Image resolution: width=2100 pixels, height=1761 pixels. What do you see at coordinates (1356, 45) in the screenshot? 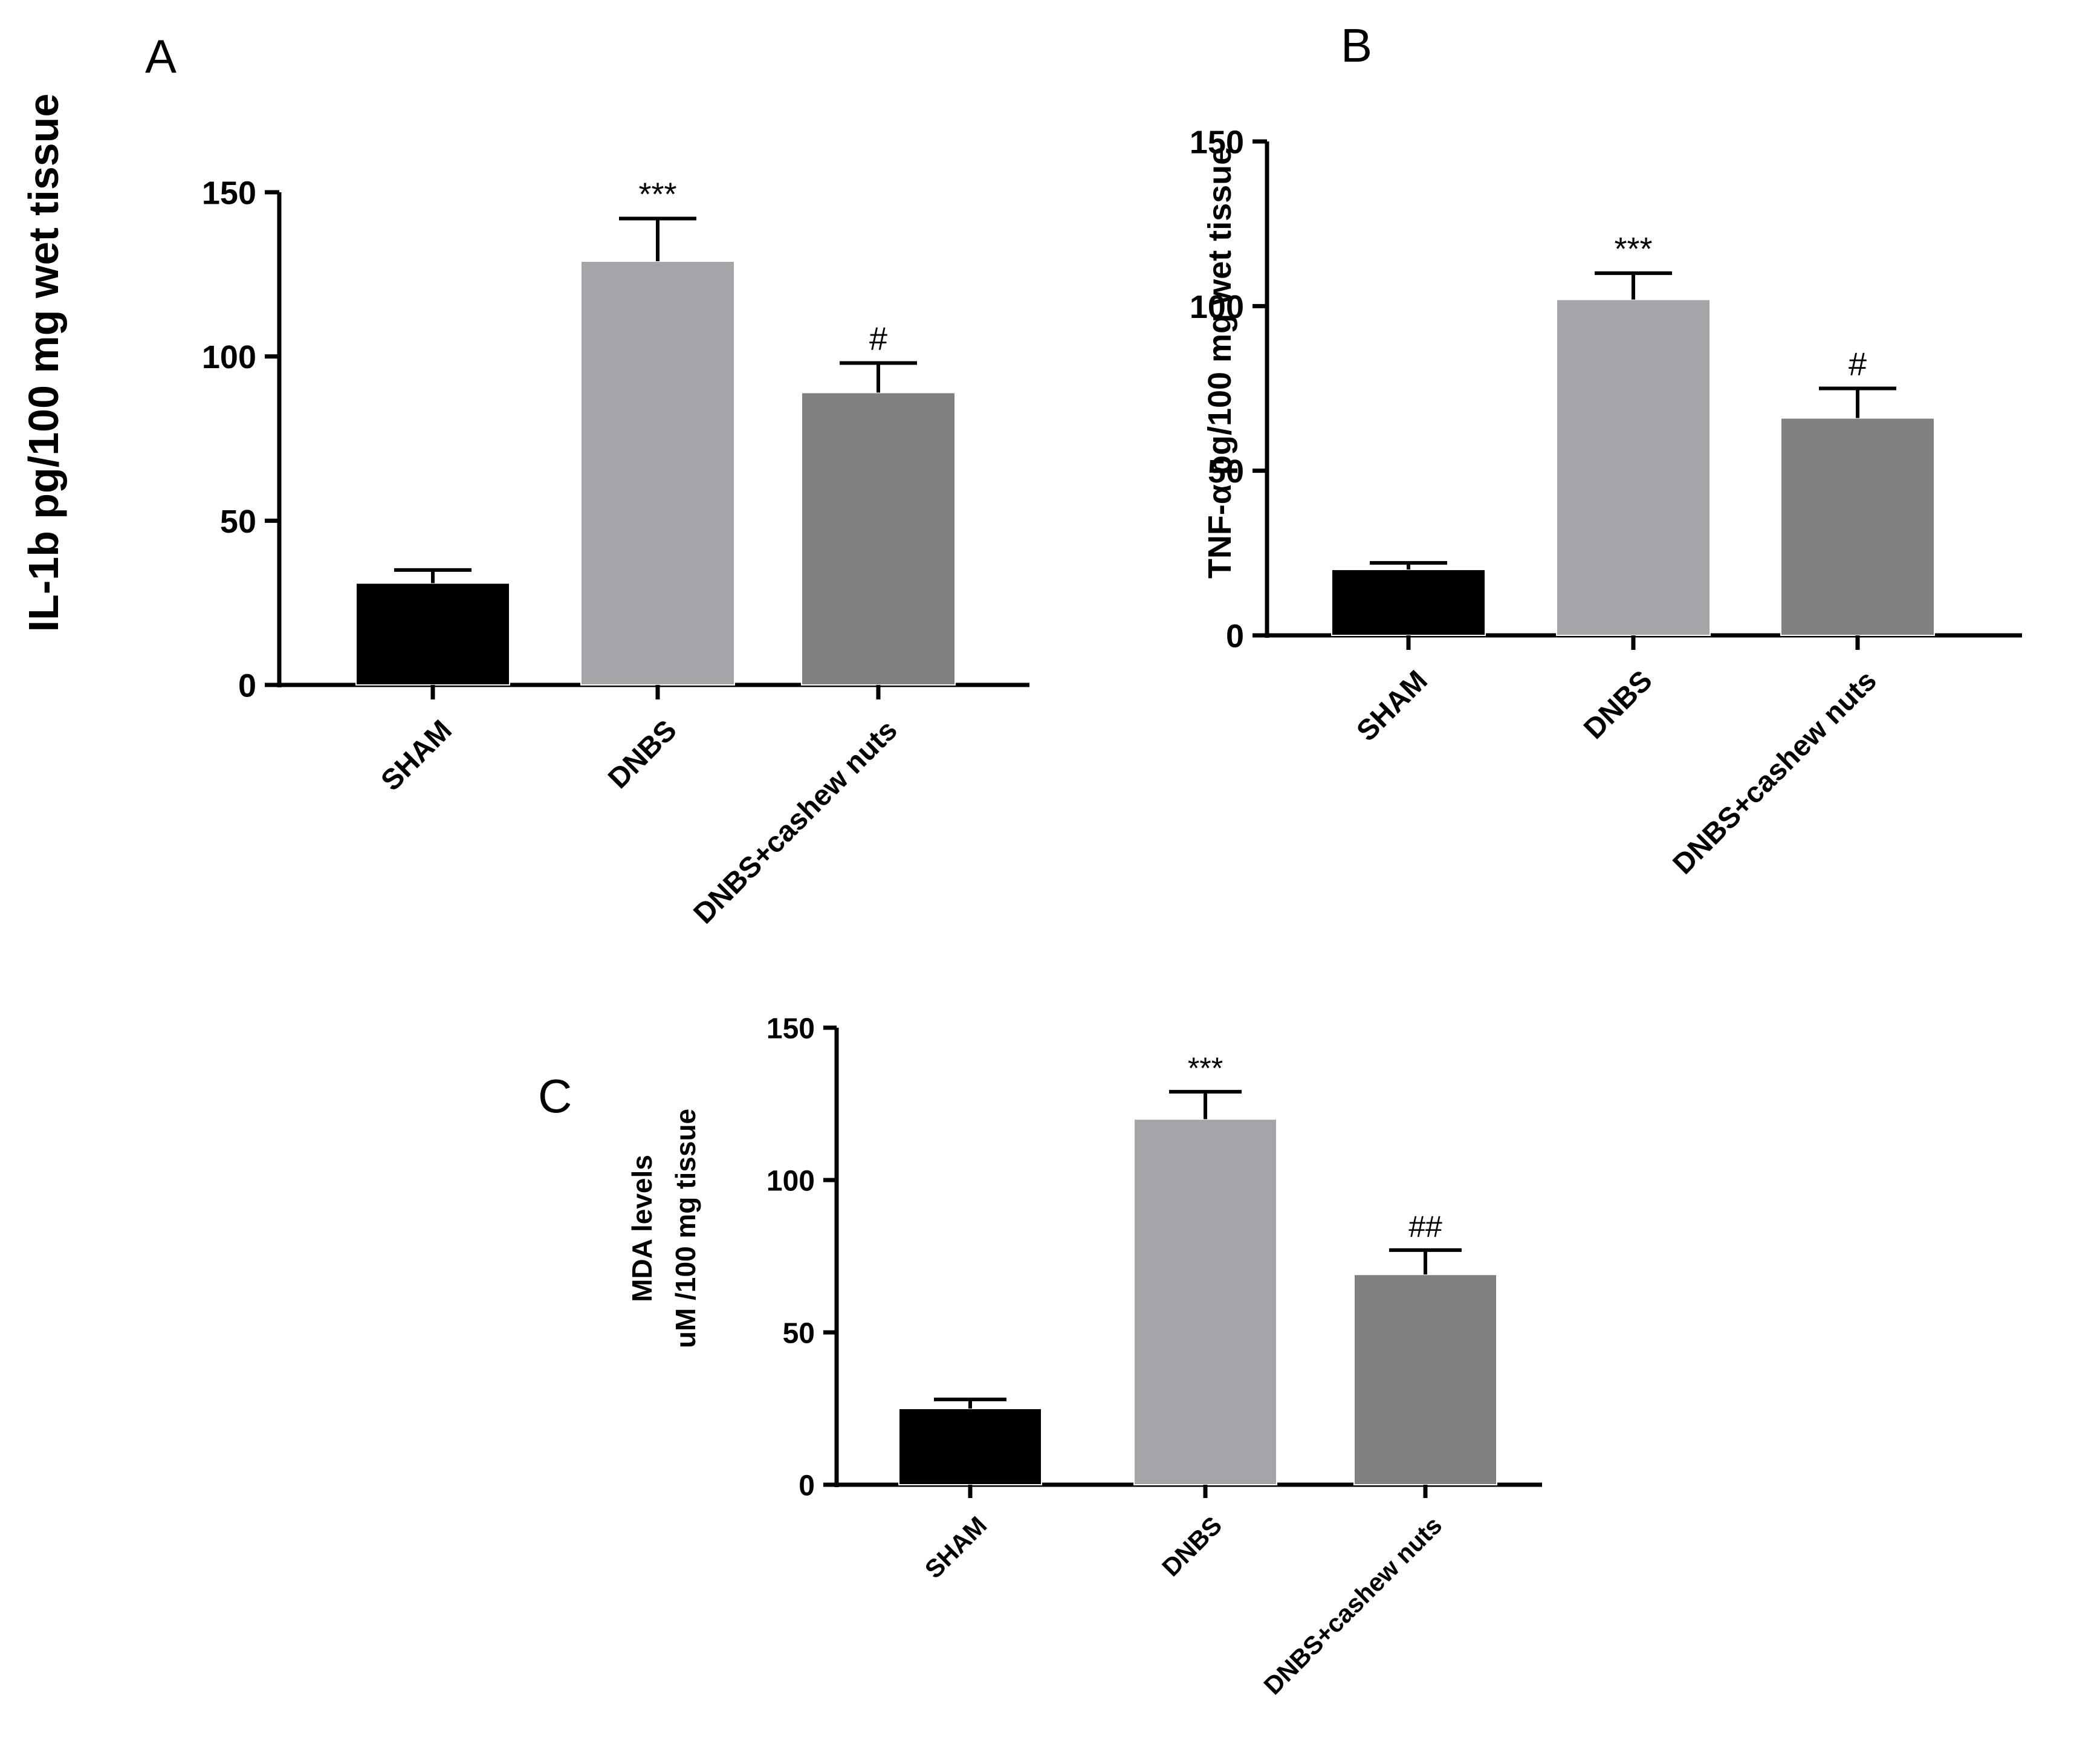
I see `panel-label: B` at bounding box center [1356, 45].